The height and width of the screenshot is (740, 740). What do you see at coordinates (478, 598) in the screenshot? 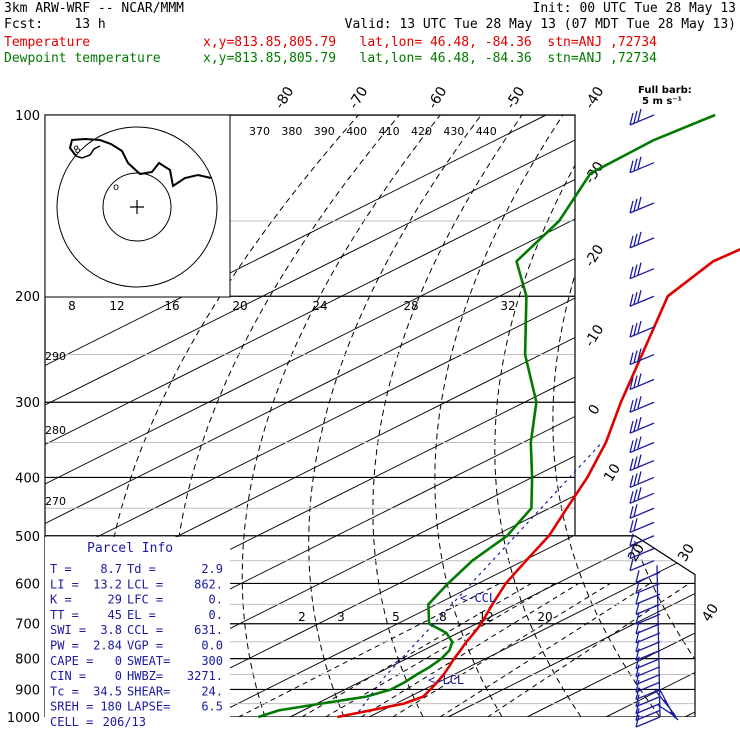
I see `ccl-label: <-CCL` at bounding box center [478, 598].